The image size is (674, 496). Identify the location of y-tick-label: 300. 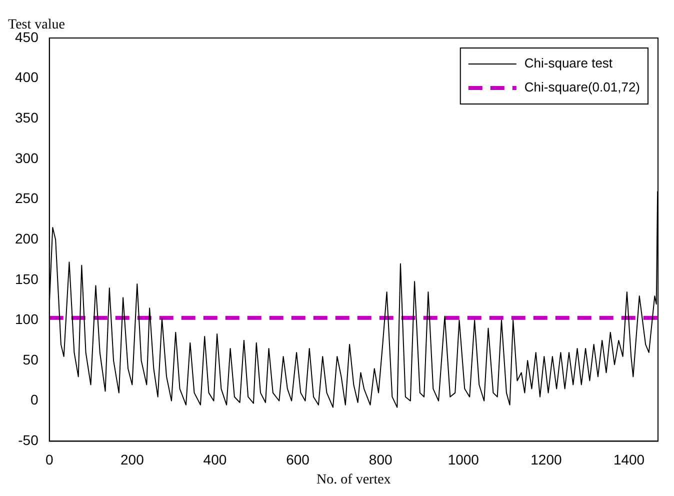
(27, 158).